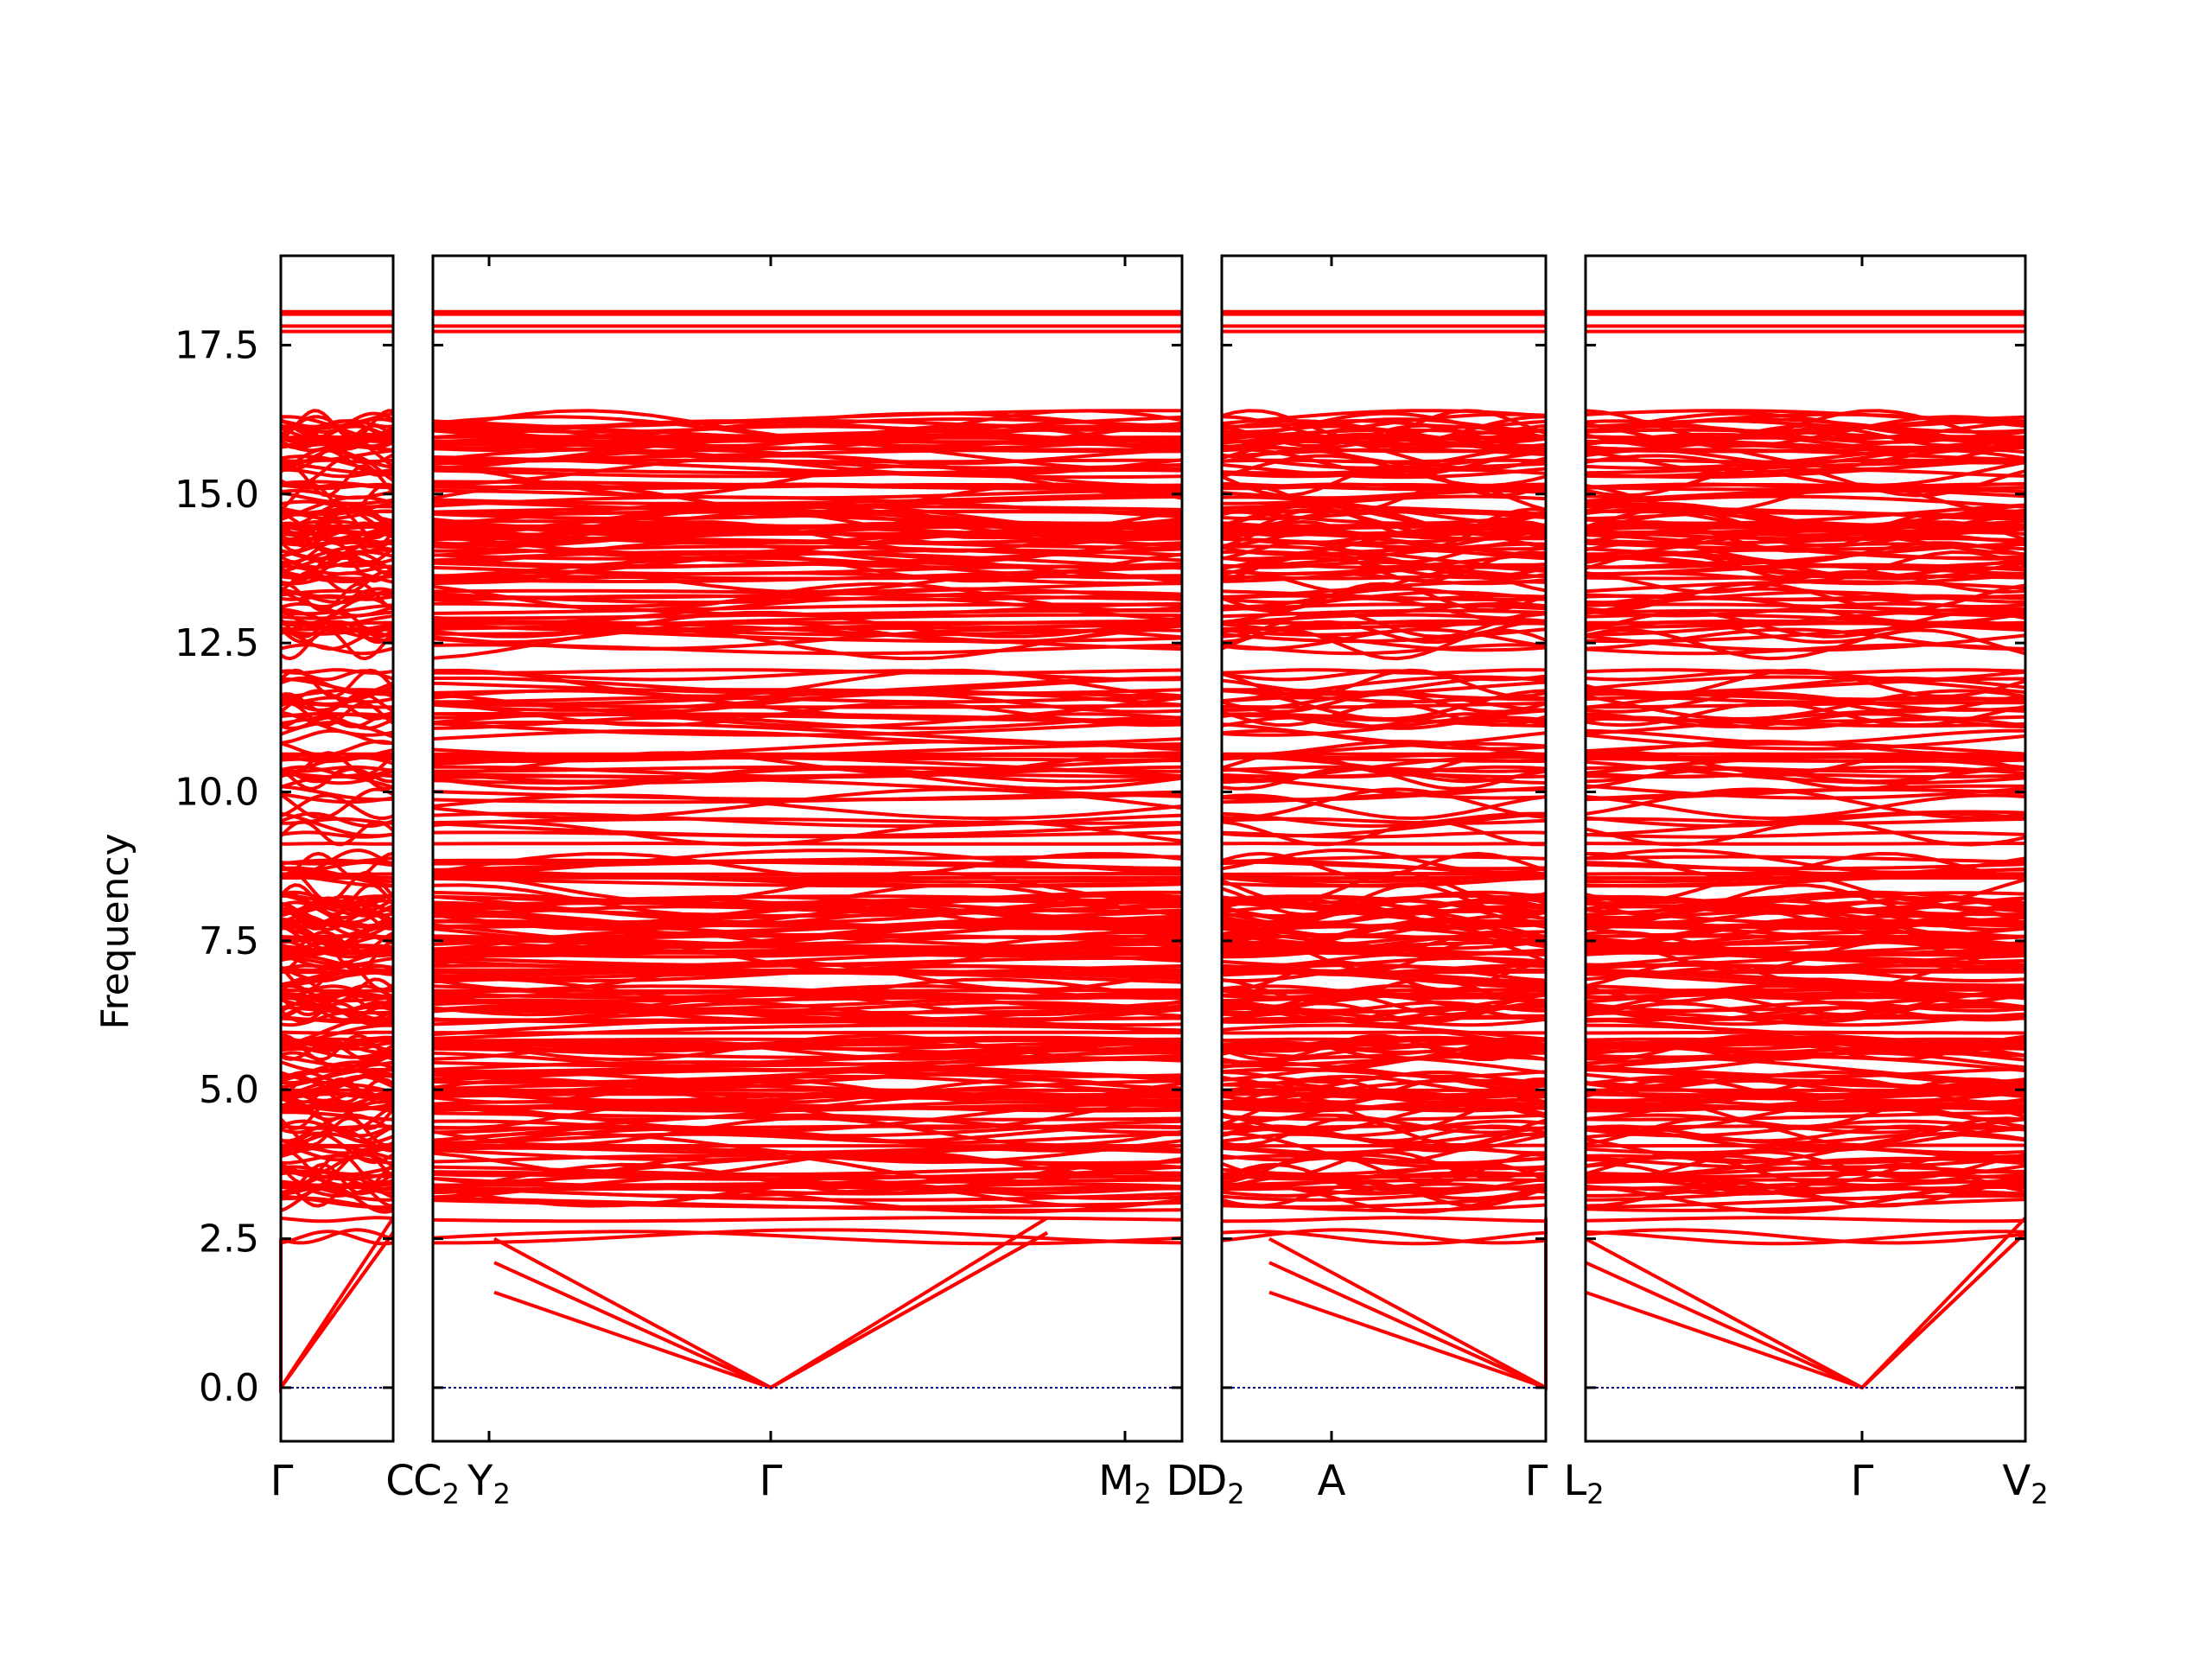 The image size is (2212, 1659). What do you see at coordinates (770, 1310) in the screenshot?
I see `acoustic-branch` at bounding box center [770, 1310].